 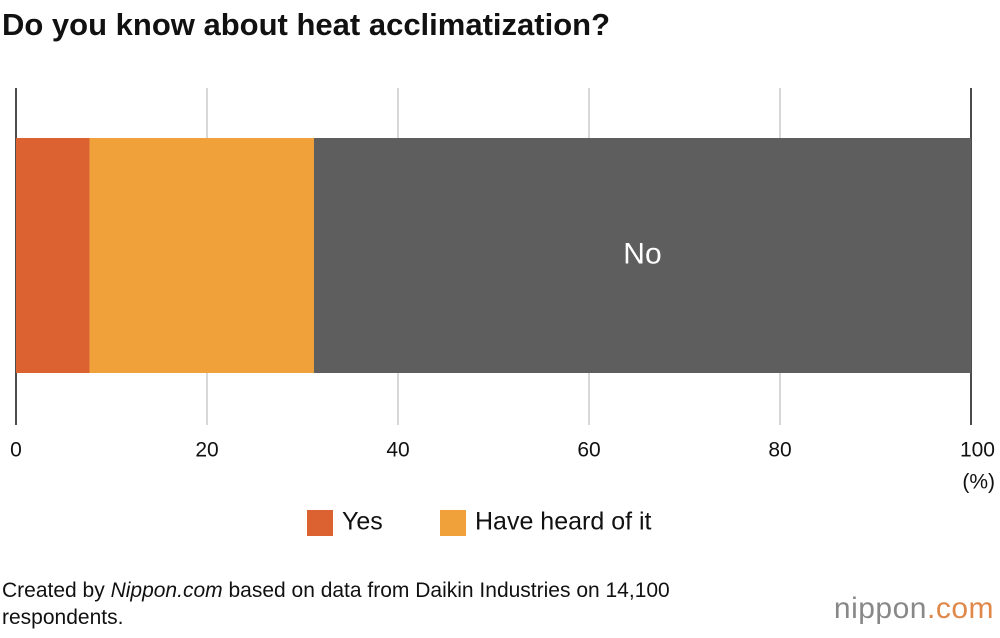 What do you see at coordinates (397, 450) in the screenshot?
I see `x-tick-label: 40` at bounding box center [397, 450].